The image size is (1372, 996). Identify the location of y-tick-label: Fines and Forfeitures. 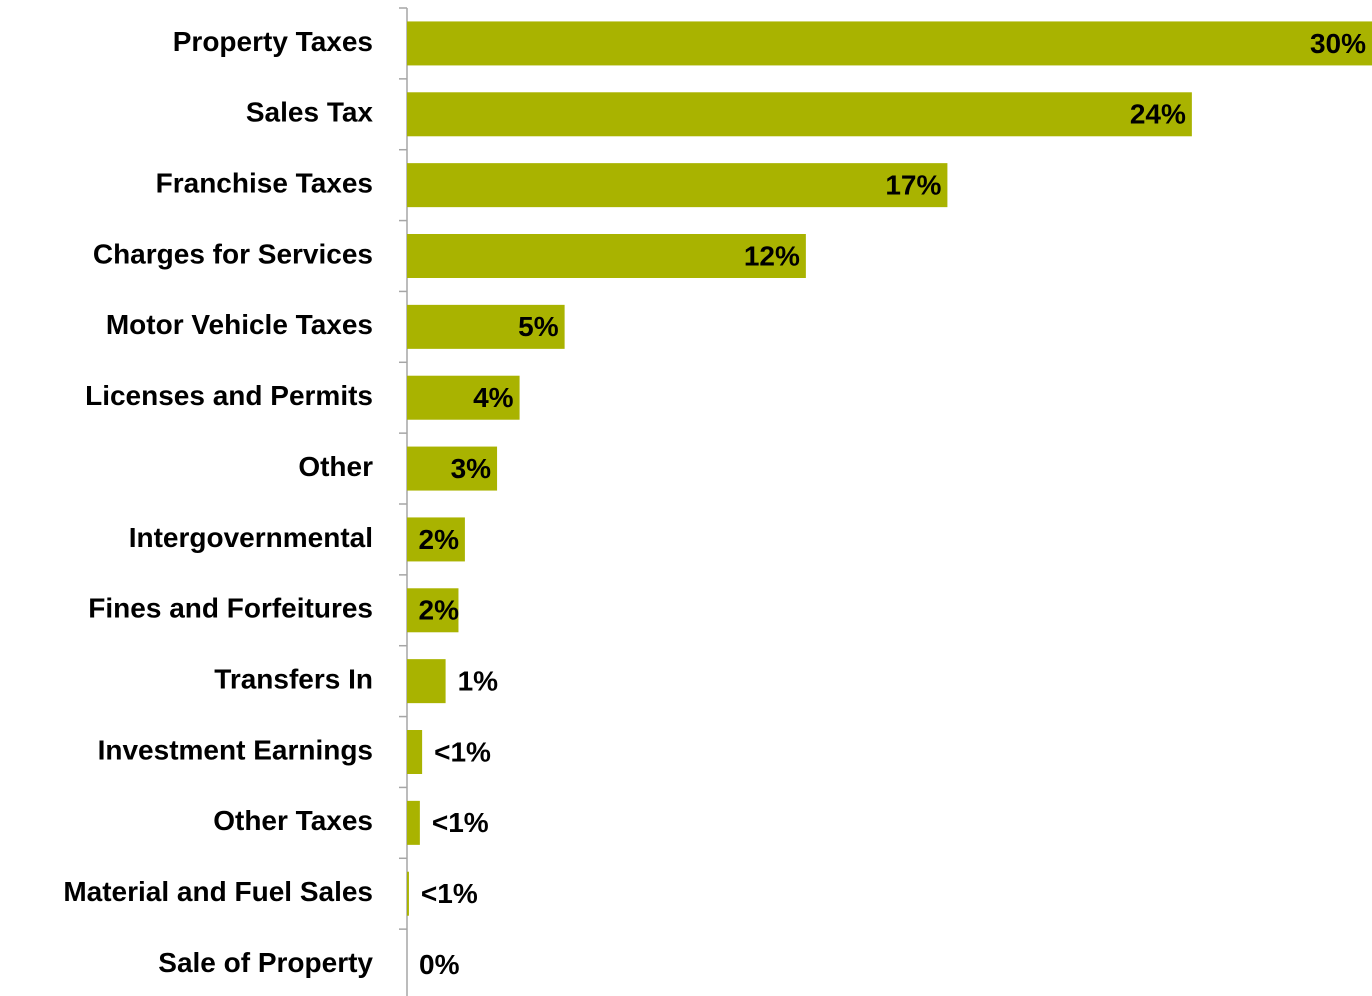
(230, 608).